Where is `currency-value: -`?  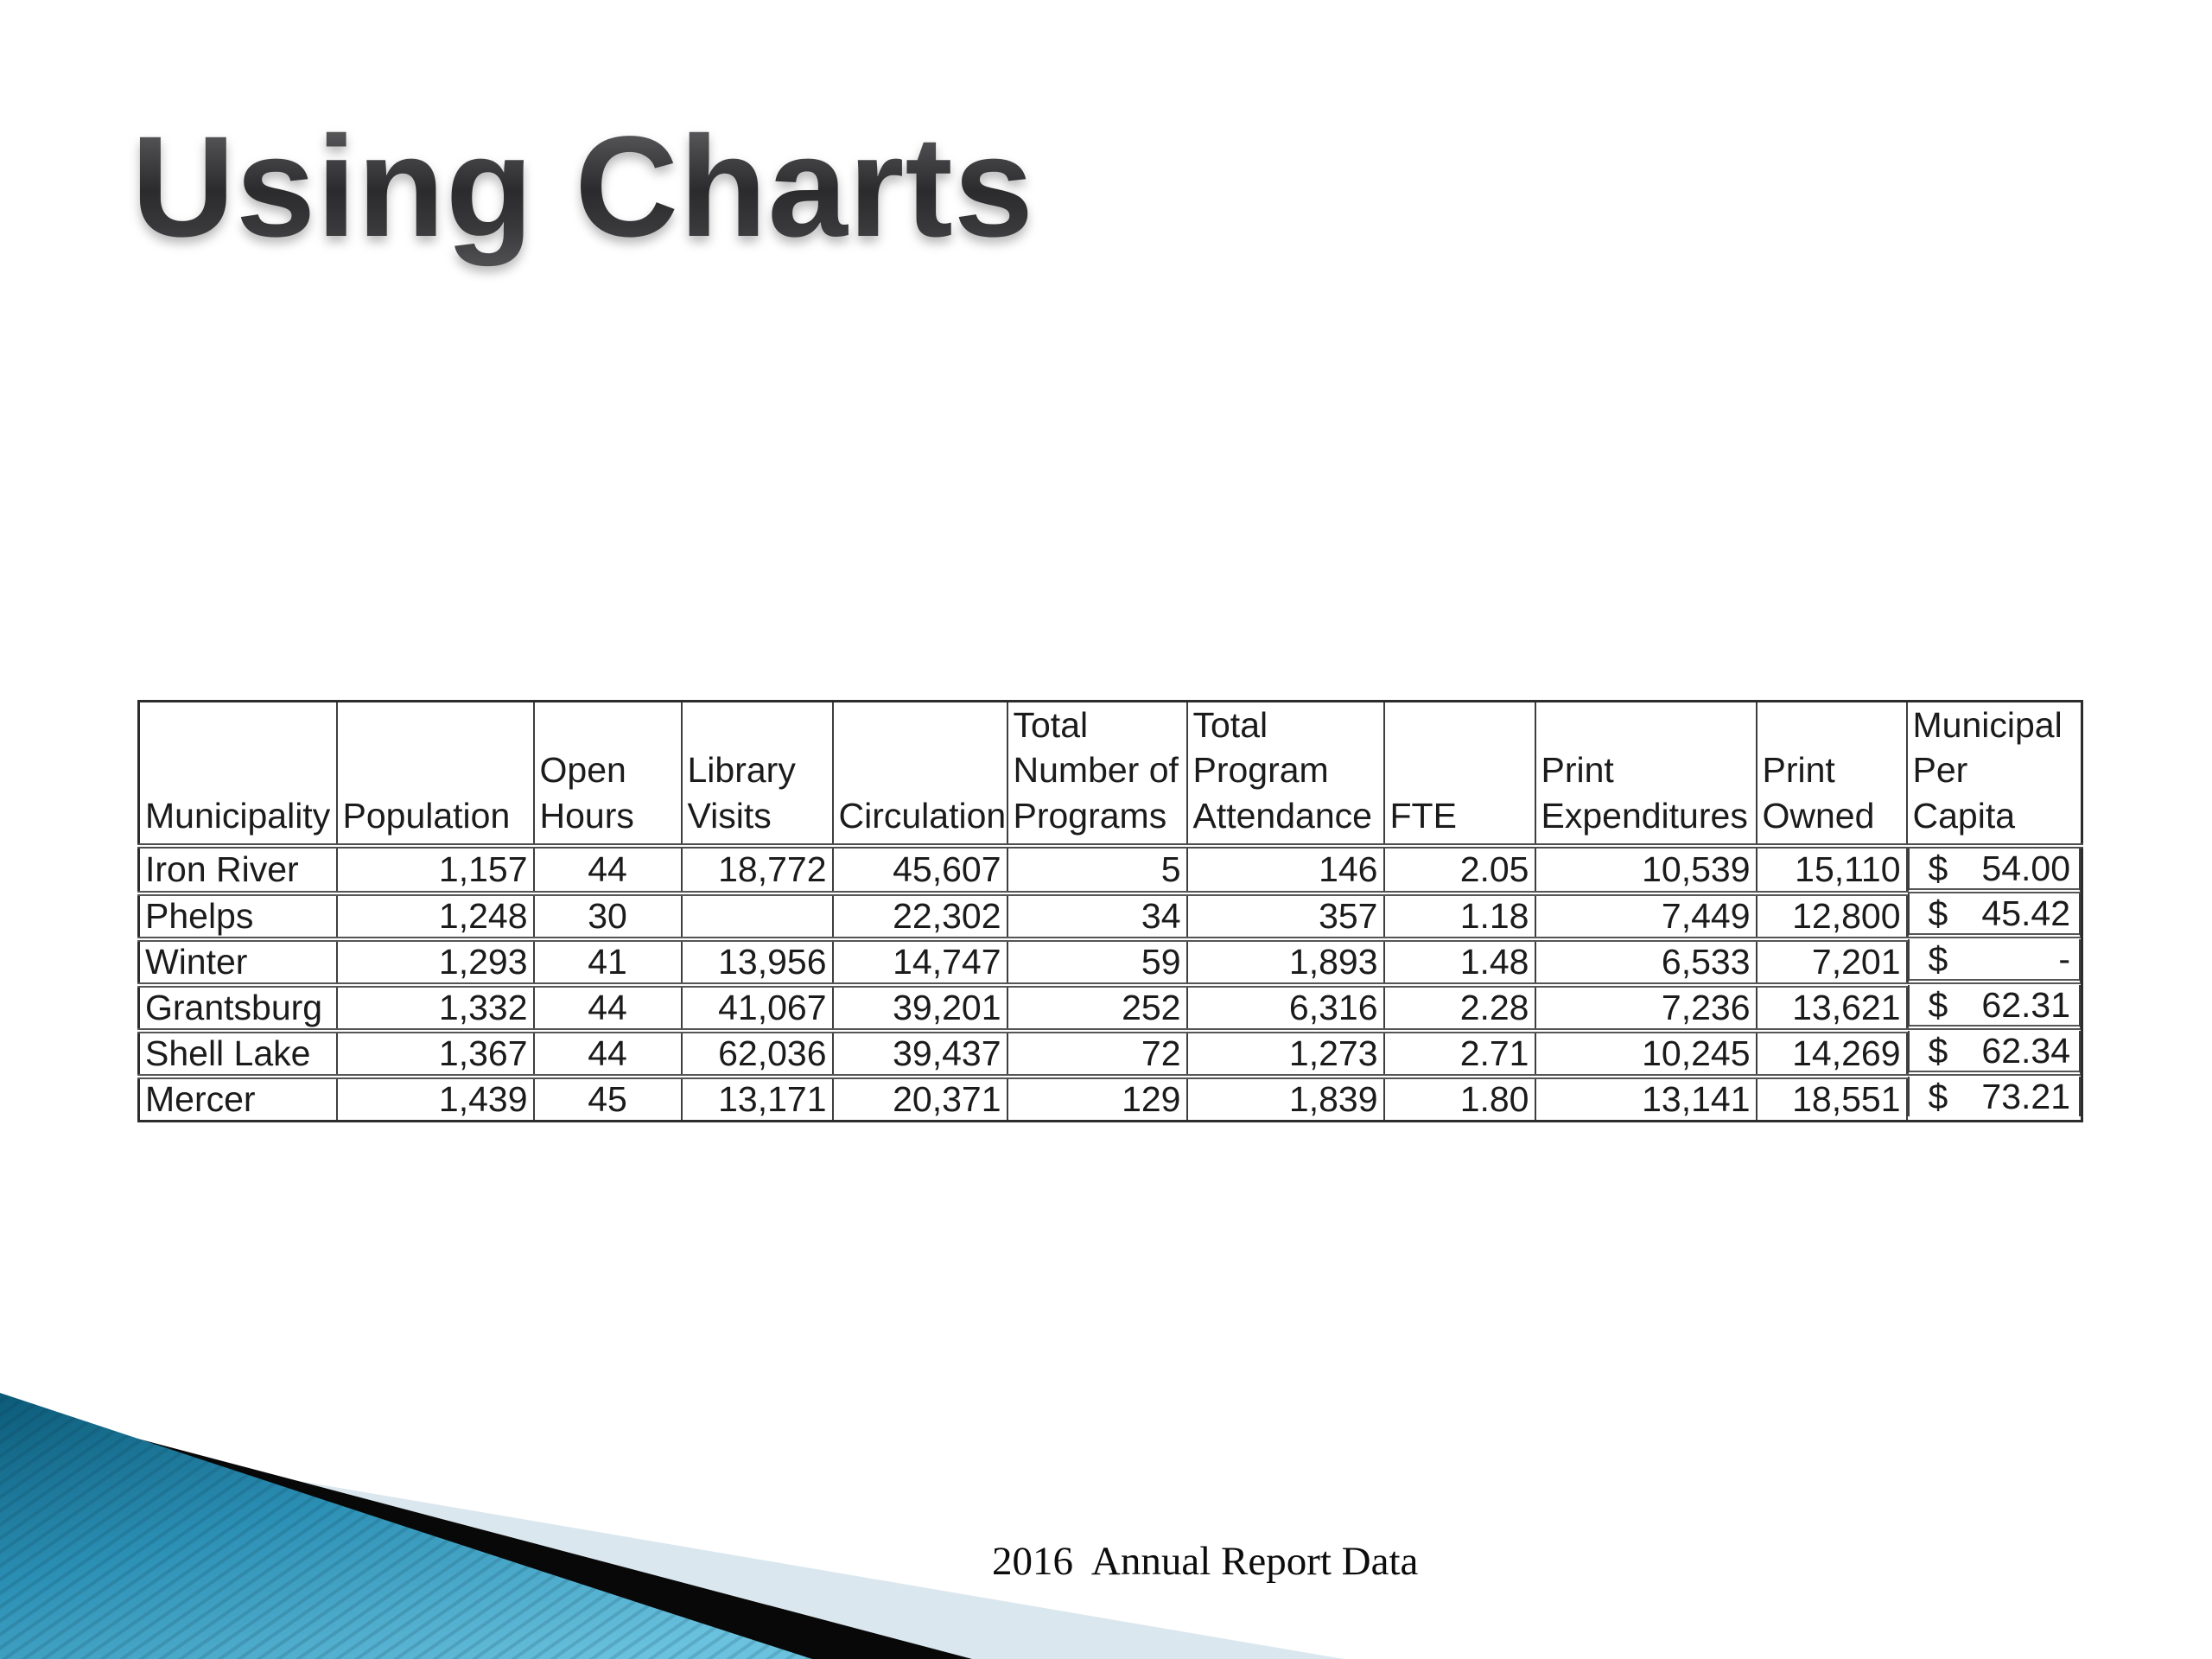
currency-value: - is located at coordinates (2064, 959).